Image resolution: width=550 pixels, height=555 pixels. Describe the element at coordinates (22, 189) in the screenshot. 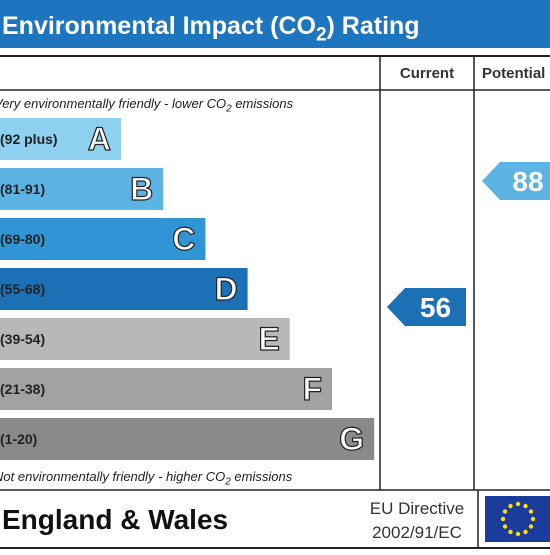

I see `band-range: (81-91)` at that location.